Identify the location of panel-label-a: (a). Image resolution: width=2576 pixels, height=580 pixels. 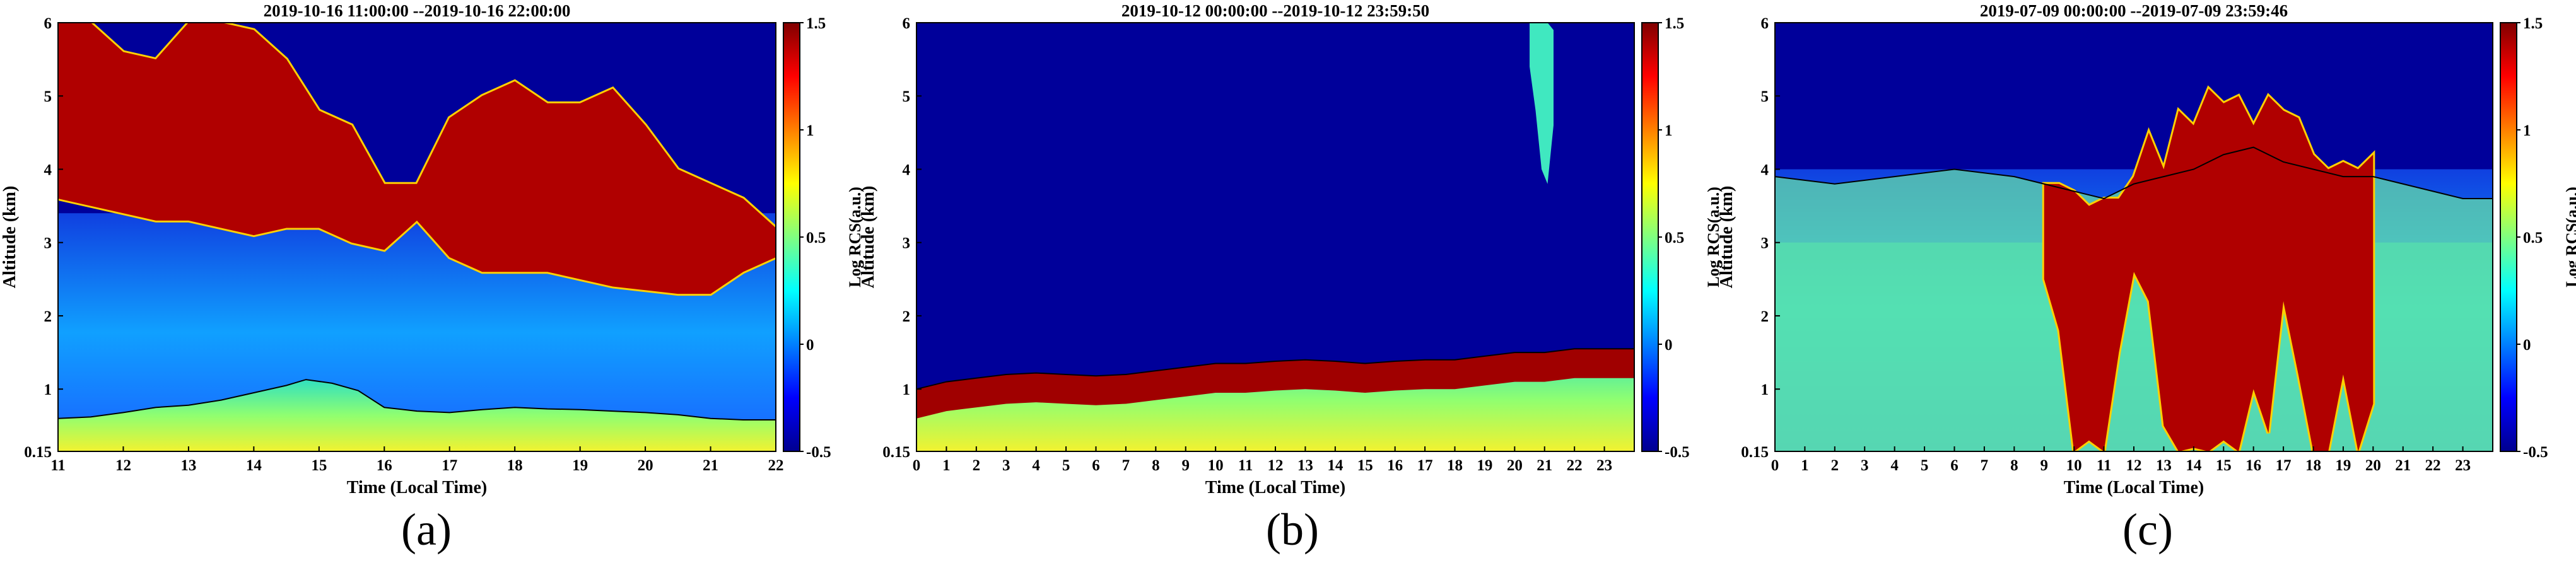
(426, 529).